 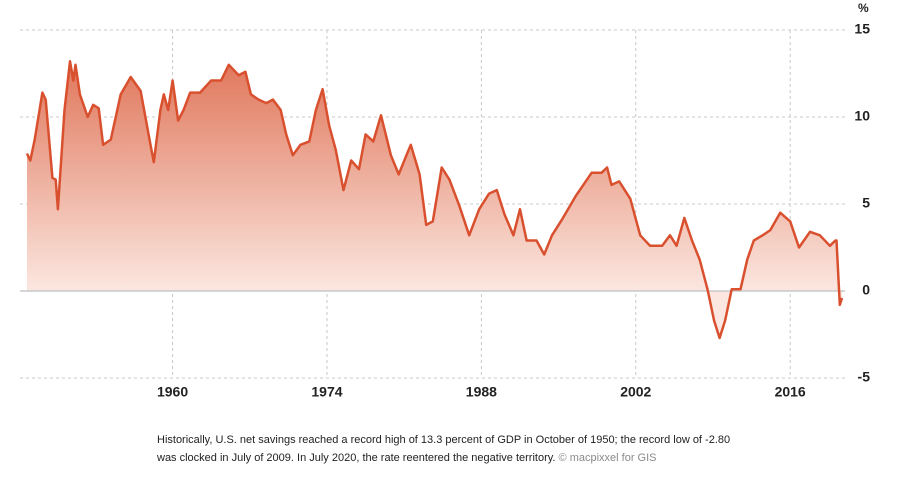 What do you see at coordinates (481, 392) in the screenshot?
I see `x-tick-label: 1988` at bounding box center [481, 392].